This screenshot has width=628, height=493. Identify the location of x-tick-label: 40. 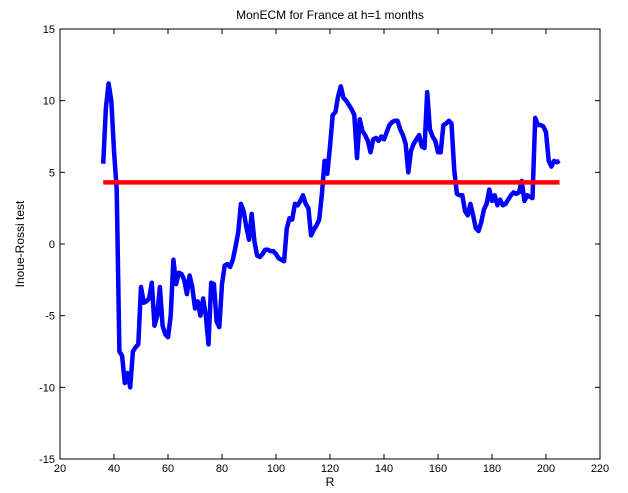
(114, 469).